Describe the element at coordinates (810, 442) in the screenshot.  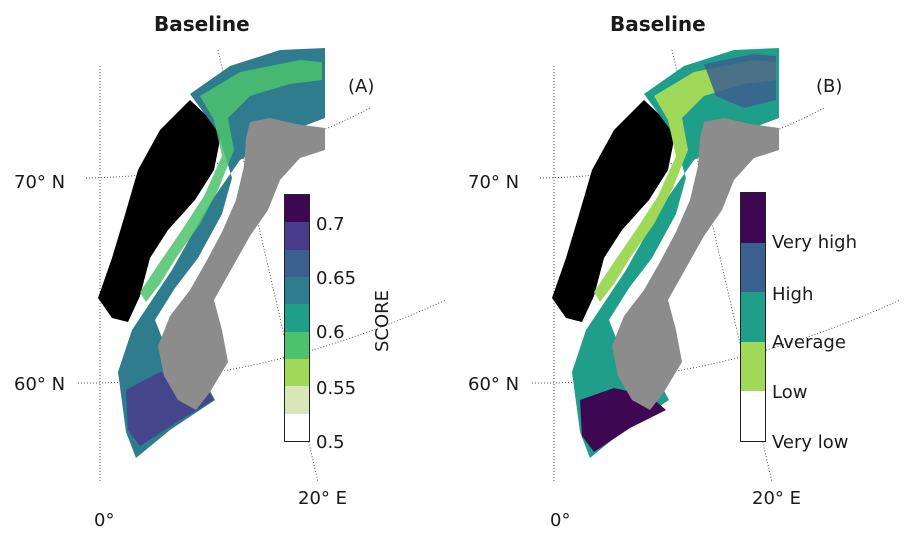
I see `colorbar-tick: Very low` at that location.